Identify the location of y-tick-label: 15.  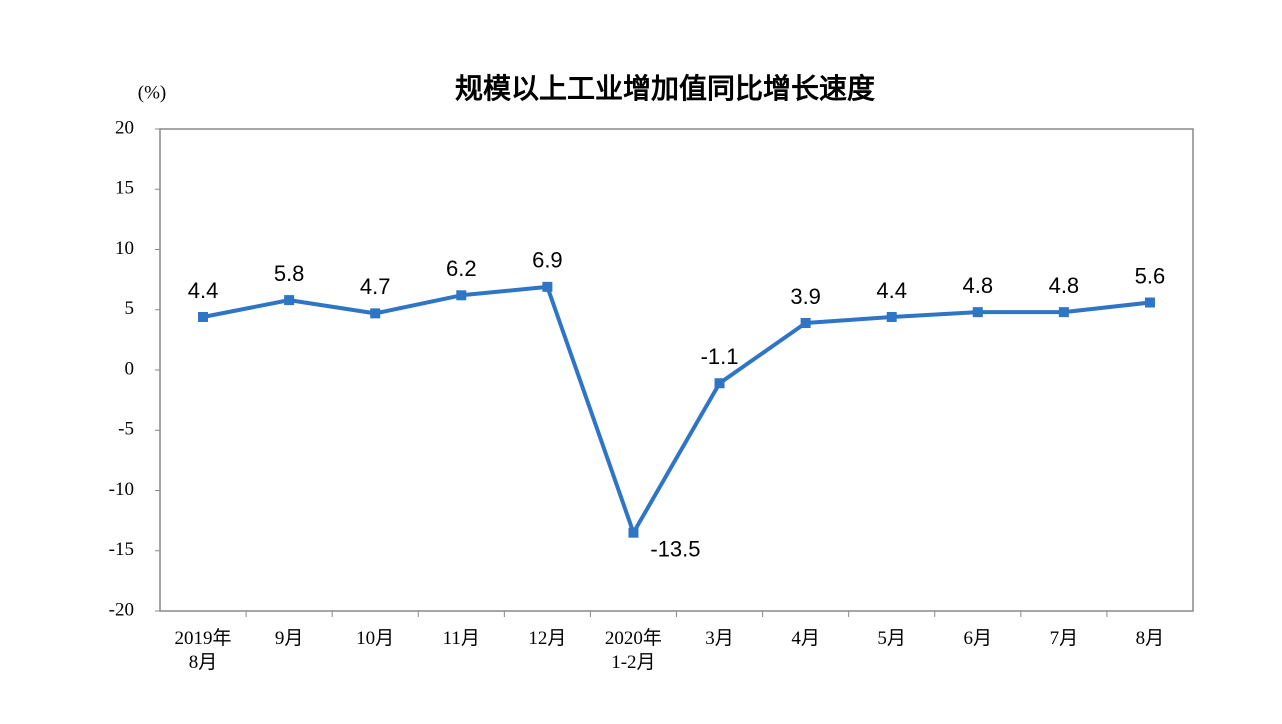
(124, 188).